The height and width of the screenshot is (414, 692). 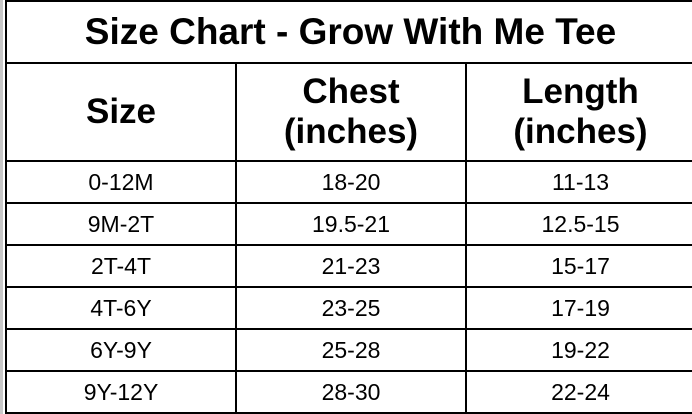 I want to click on header-size: Size, so click(x=121, y=112).